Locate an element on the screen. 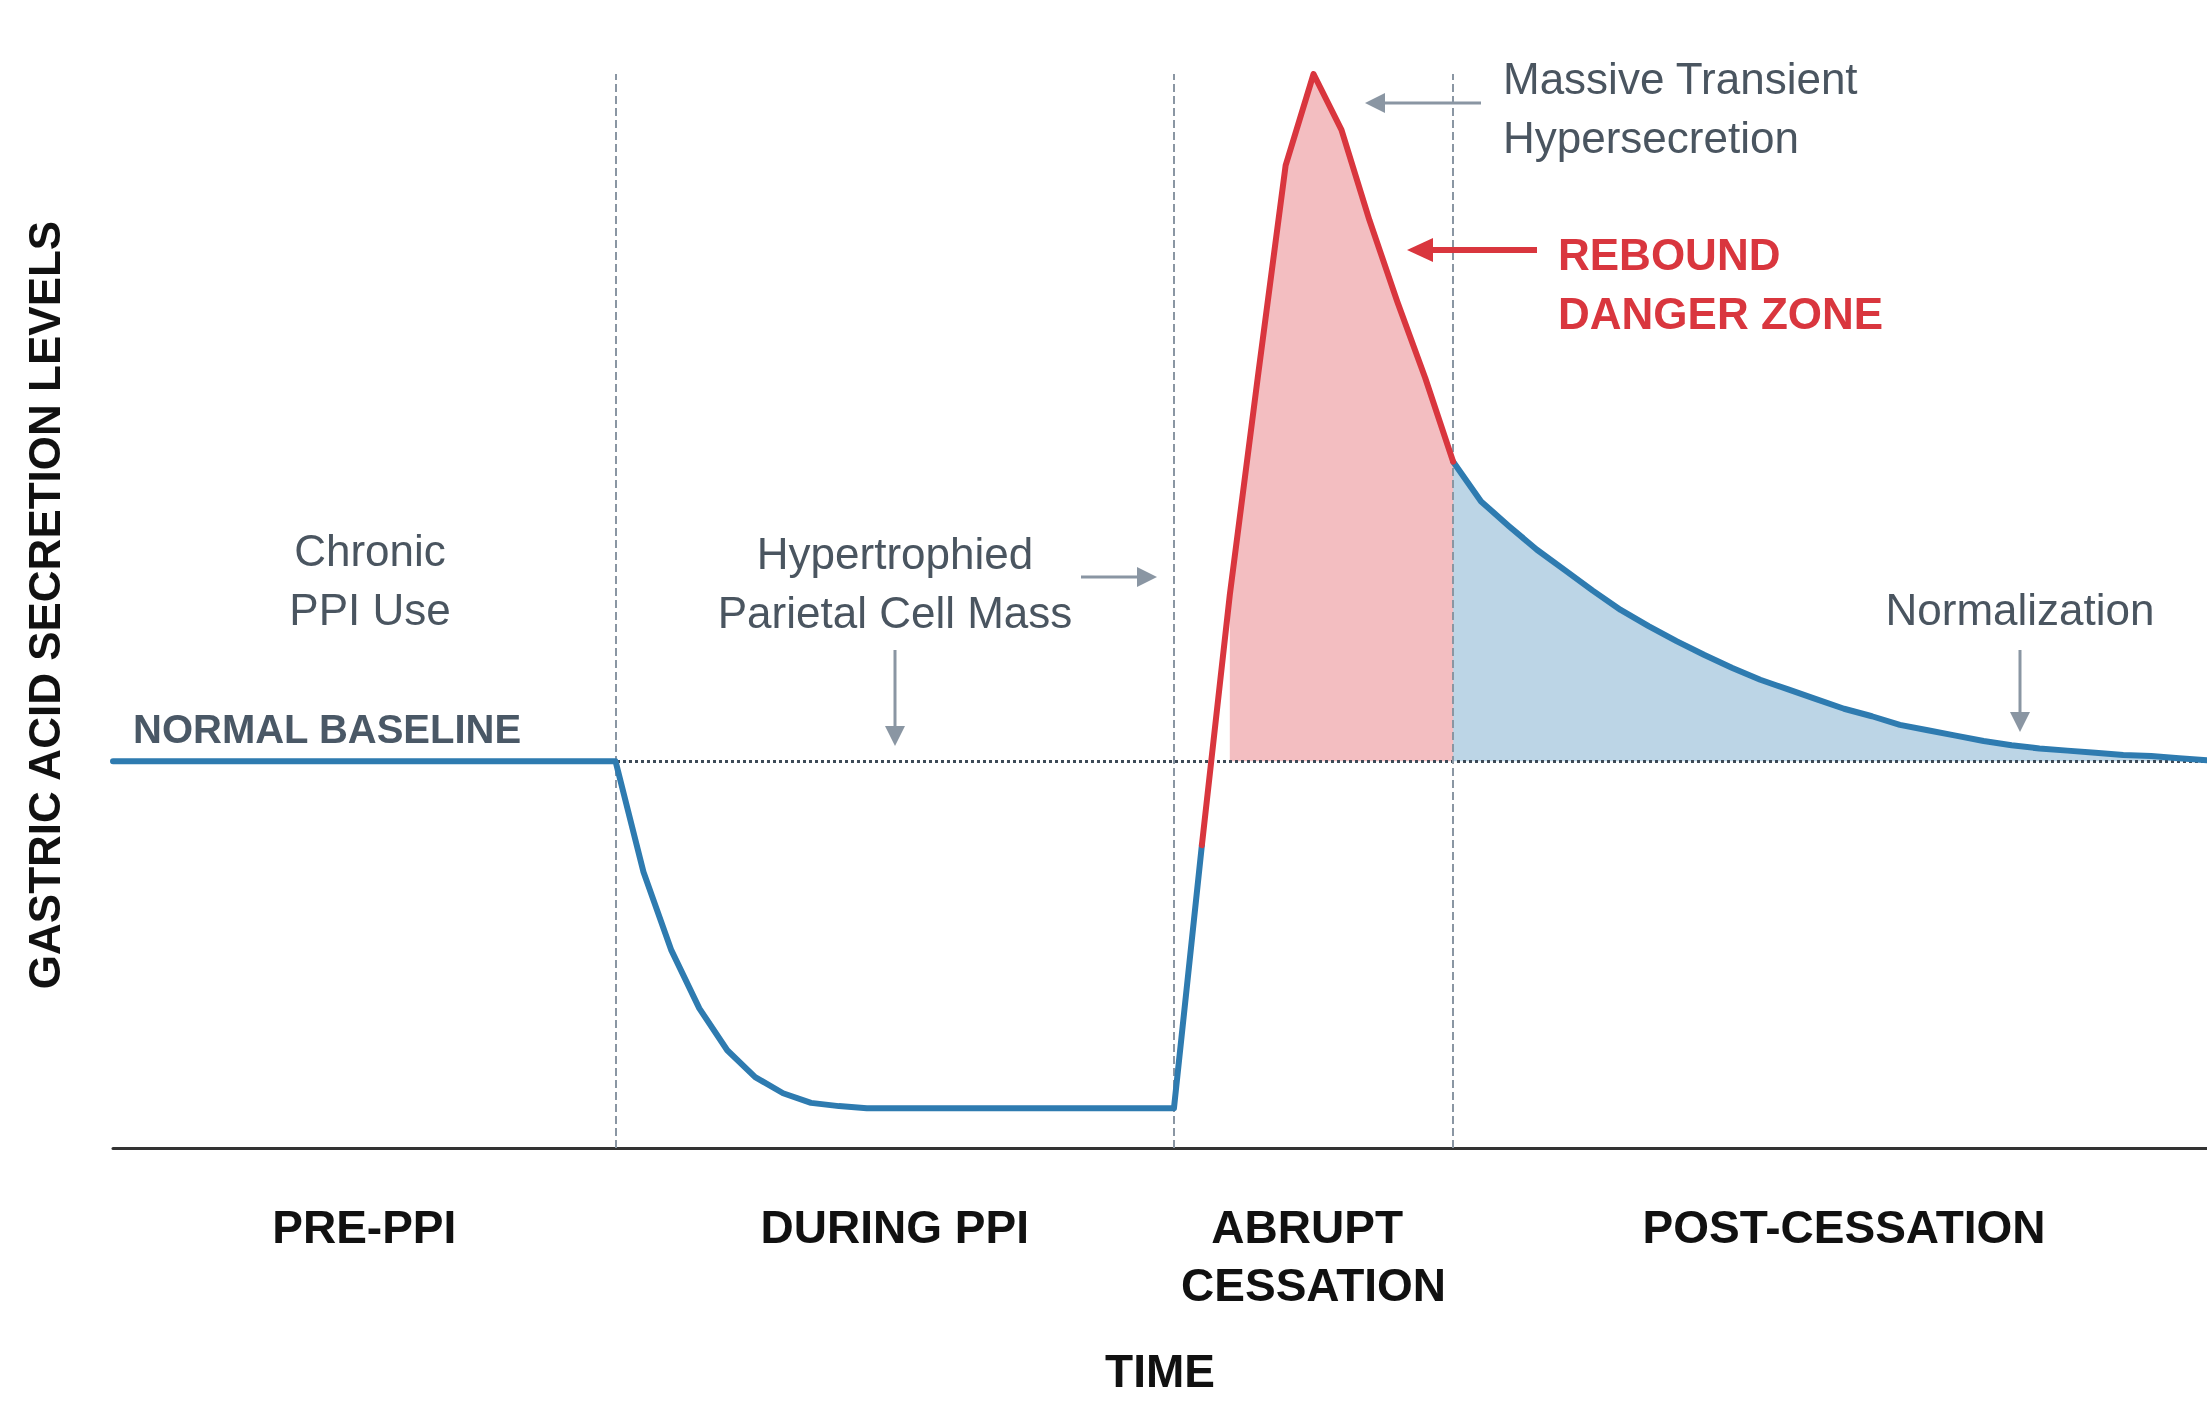 This screenshot has height=1412, width=2207. x-axis-title: TIME is located at coordinates (1160, 1371).